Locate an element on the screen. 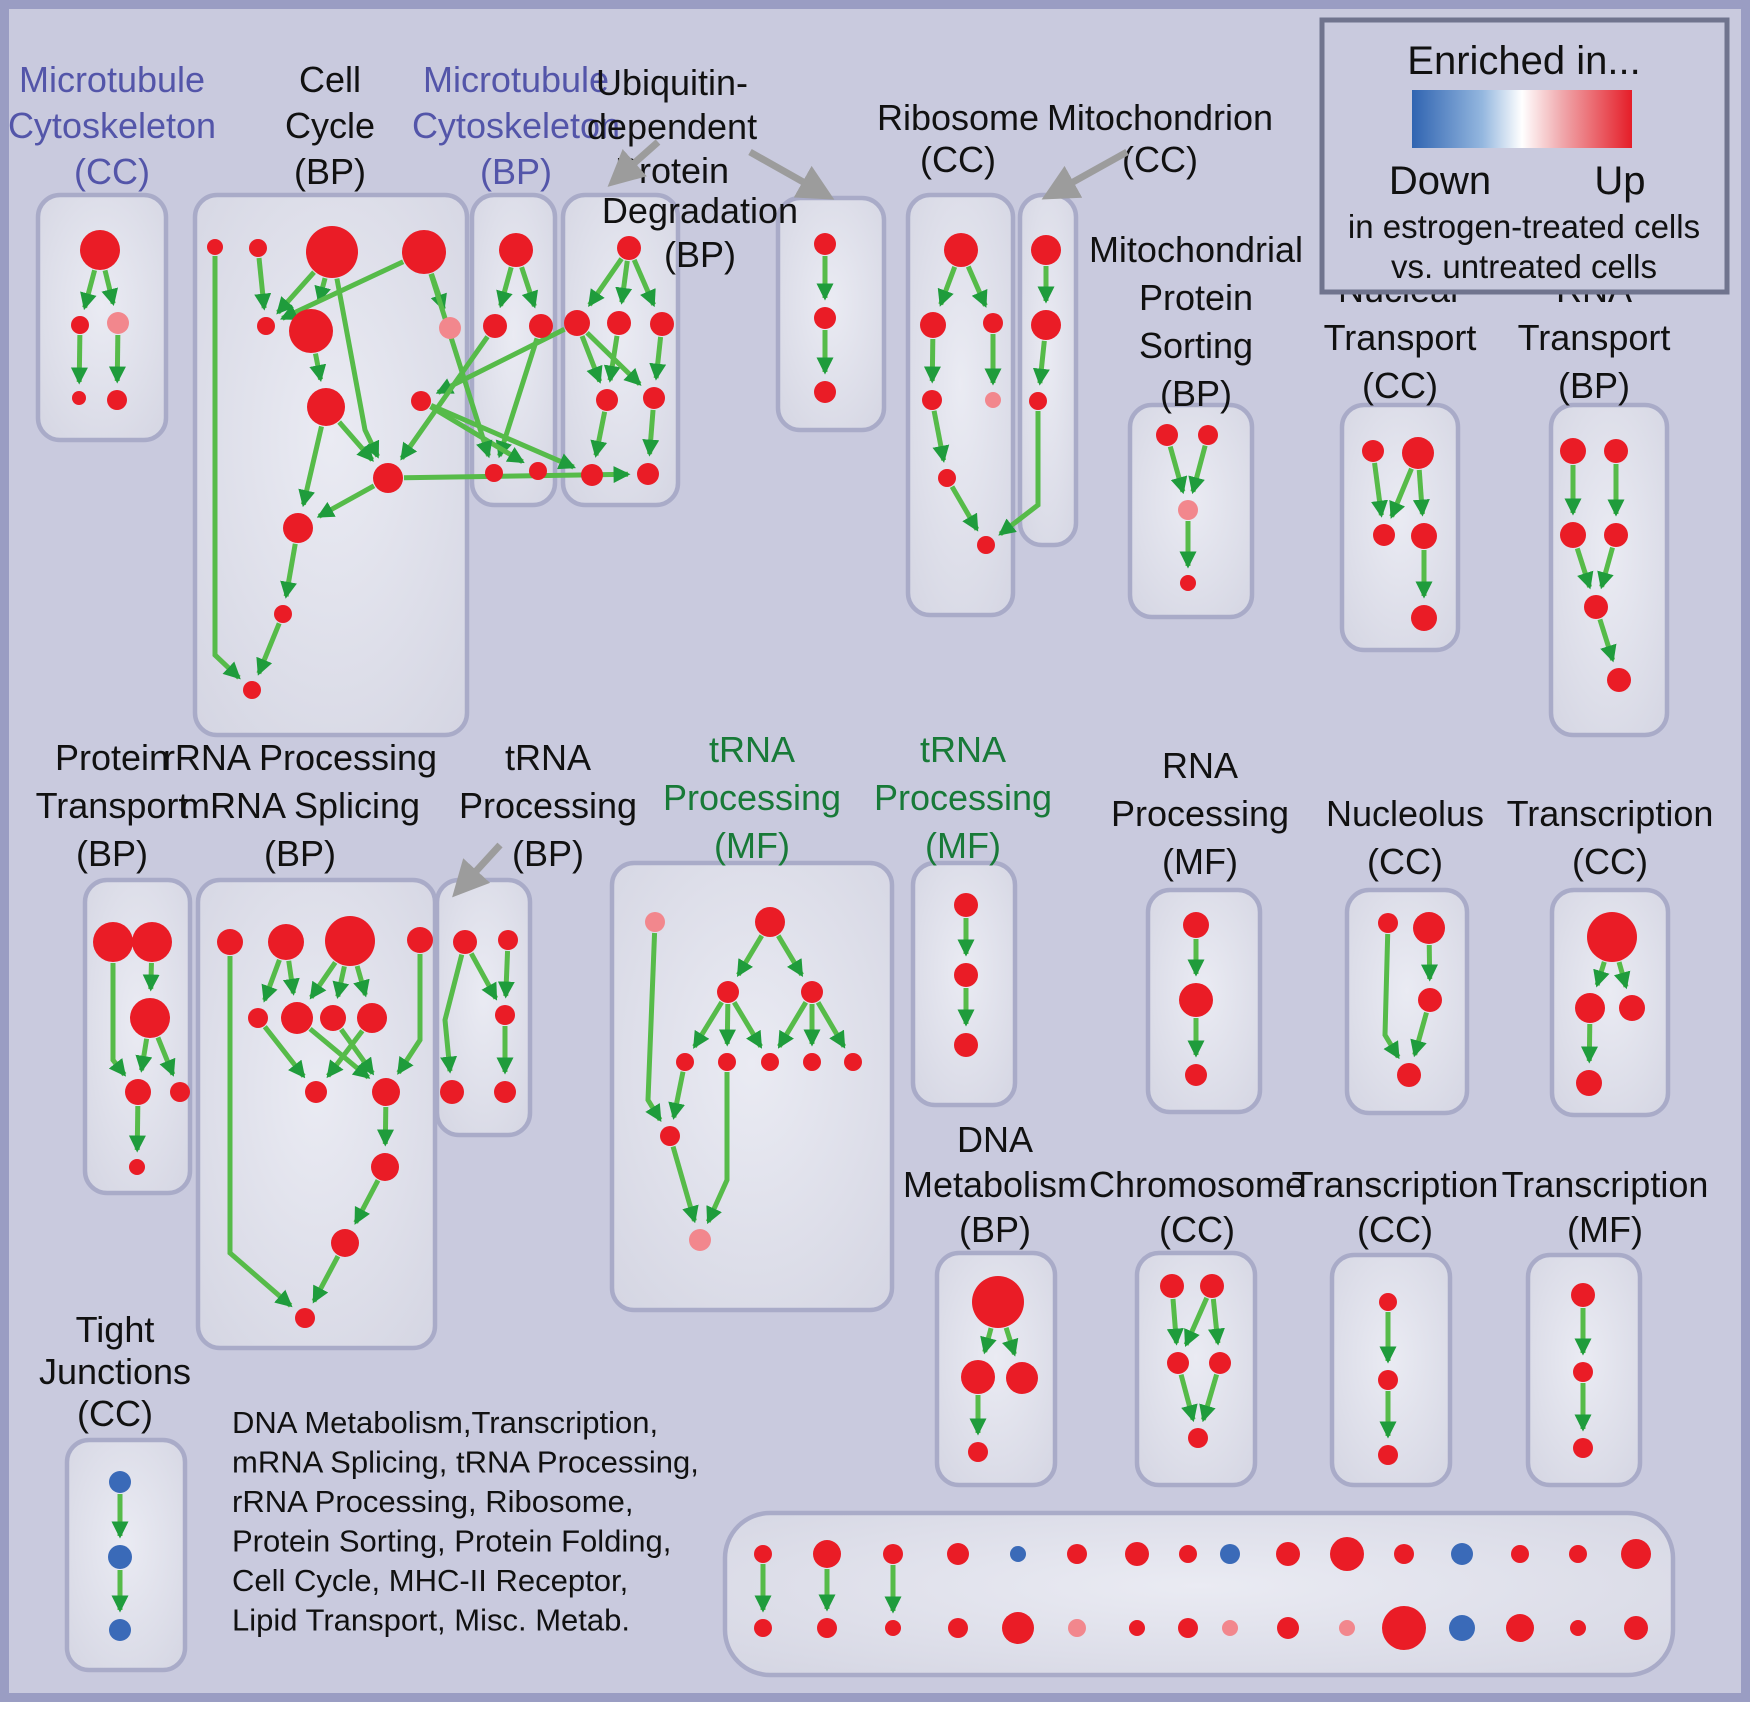  cross-edge-cc.n4-mtbp.m4 is located at coordinates (460, 366).